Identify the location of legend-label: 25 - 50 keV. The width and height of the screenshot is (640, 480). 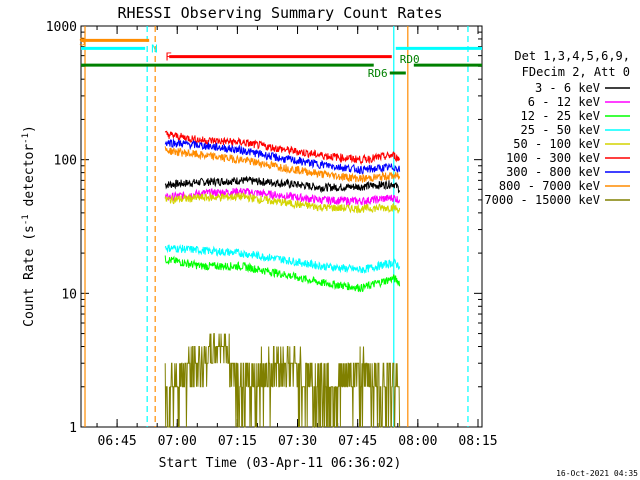
(560, 130).